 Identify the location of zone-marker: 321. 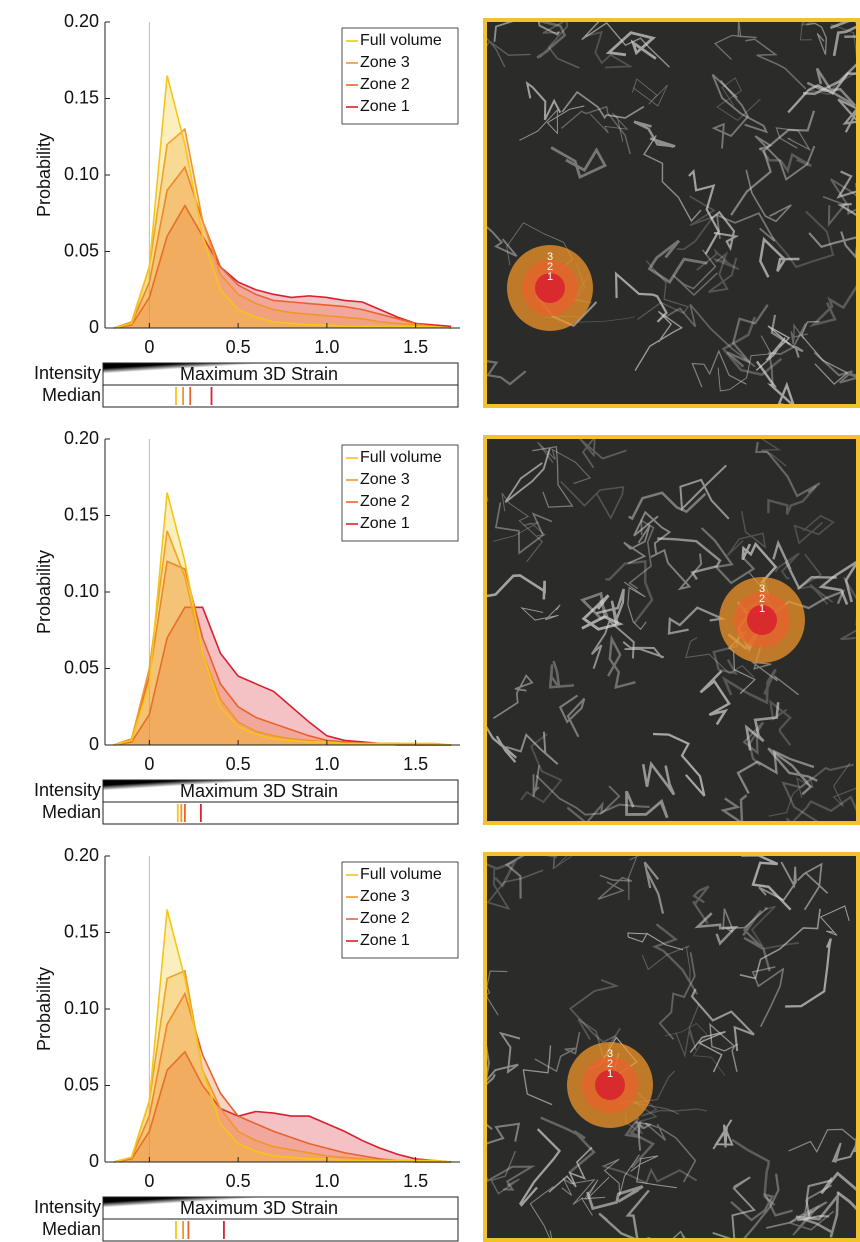
(550, 288).